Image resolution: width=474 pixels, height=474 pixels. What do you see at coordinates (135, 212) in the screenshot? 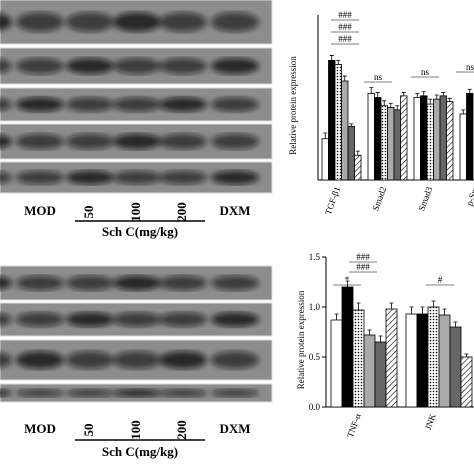
I see `lane-label: 100` at bounding box center [135, 212].